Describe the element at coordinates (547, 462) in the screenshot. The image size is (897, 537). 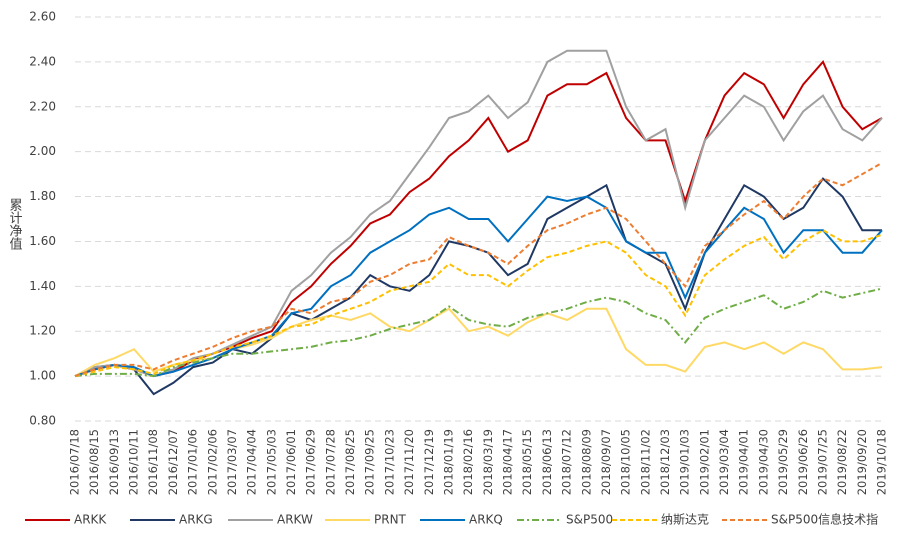
I see `x-tick-label: 2018/06/13` at that location.